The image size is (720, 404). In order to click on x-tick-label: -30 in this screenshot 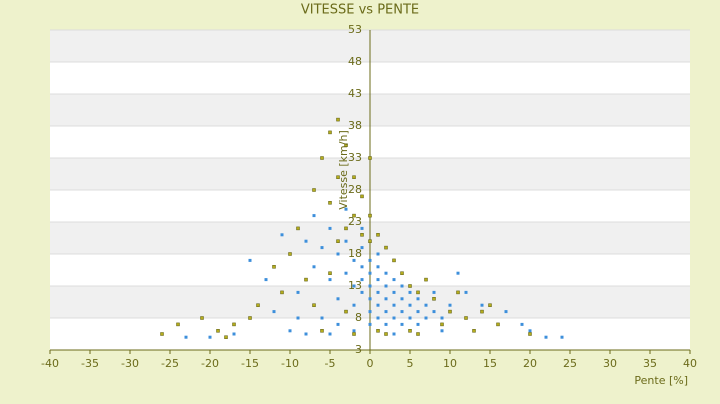, I will do `click(130, 363)`.